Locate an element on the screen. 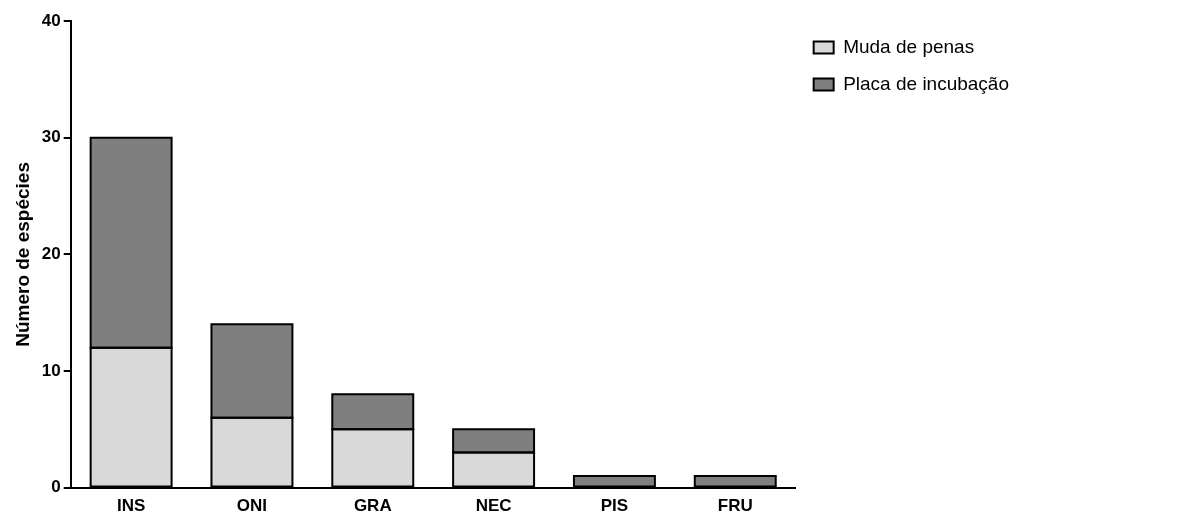 Image resolution: width=1177 pixels, height=528 pixels. x-tick-label: ONI is located at coordinates (252, 506).